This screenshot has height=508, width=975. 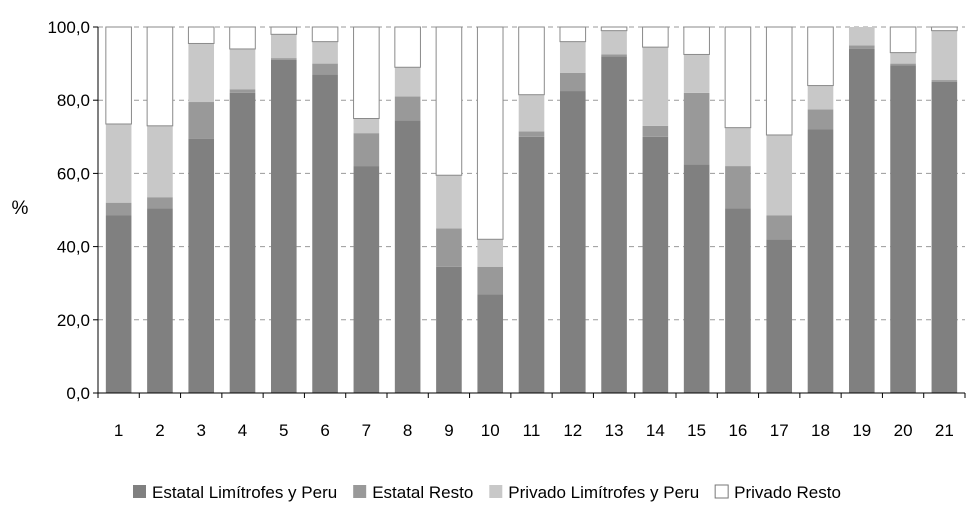 I want to click on x-tick-label: 18, so click(x=820, y=430).